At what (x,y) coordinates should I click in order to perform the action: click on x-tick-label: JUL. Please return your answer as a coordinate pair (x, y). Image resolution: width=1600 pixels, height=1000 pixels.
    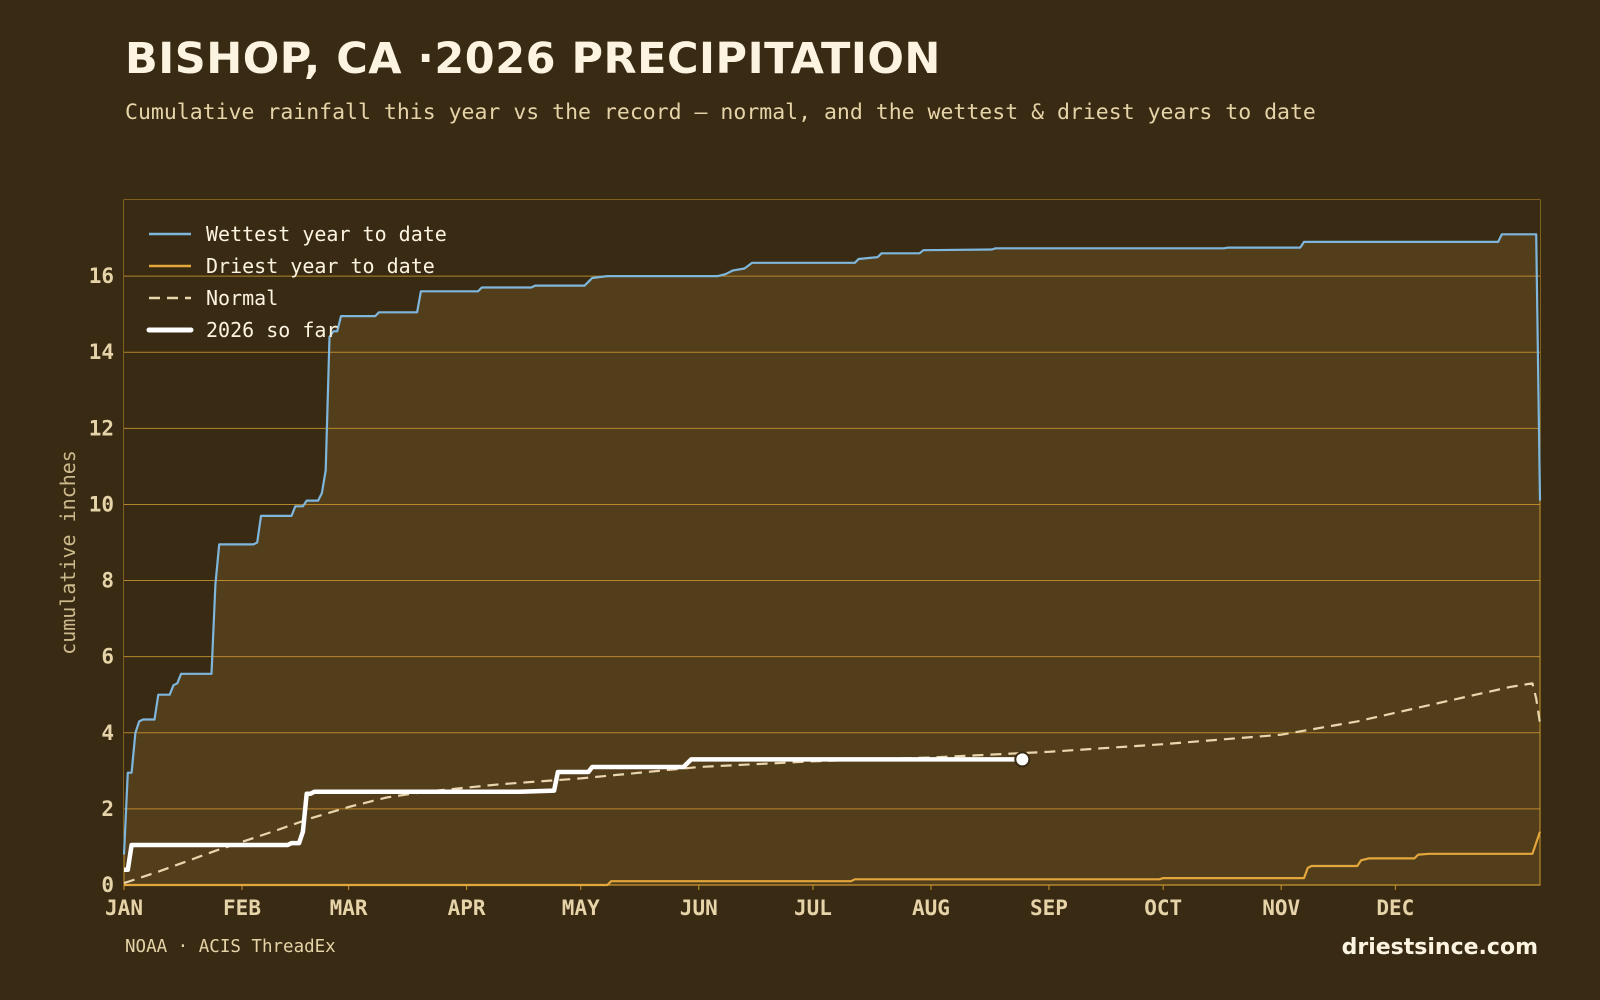
    Looking at the image, I should click on (813, 908).